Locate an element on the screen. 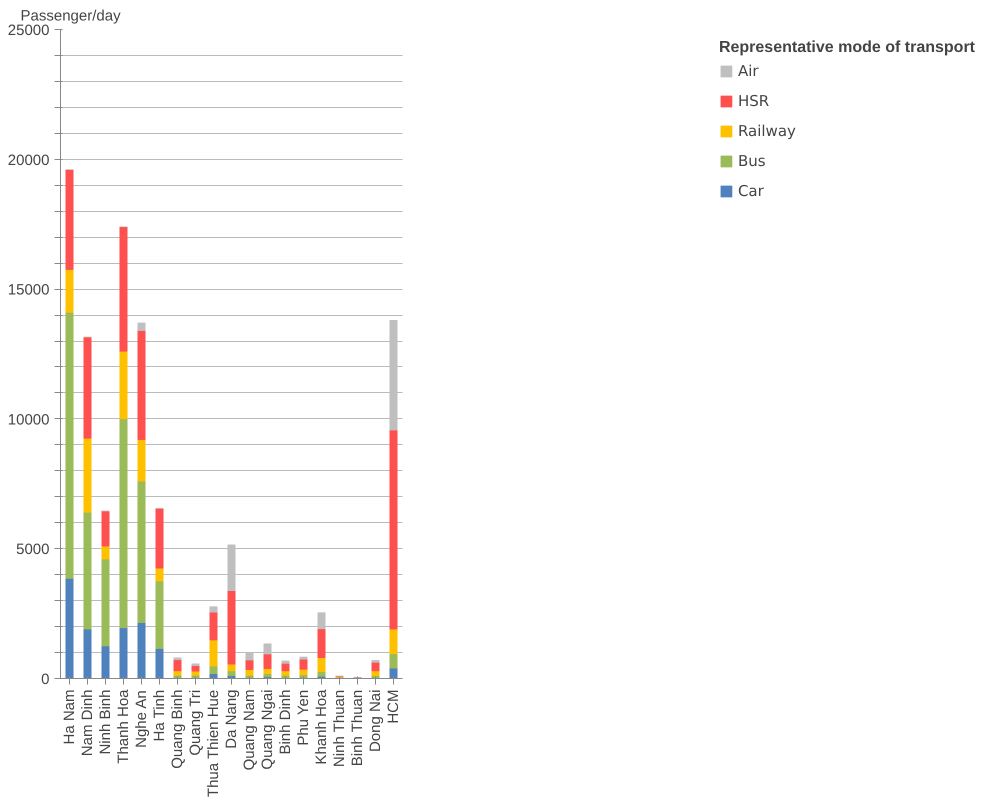  x-tick-label: Binh Dinh is located at coordinates (285, 722).